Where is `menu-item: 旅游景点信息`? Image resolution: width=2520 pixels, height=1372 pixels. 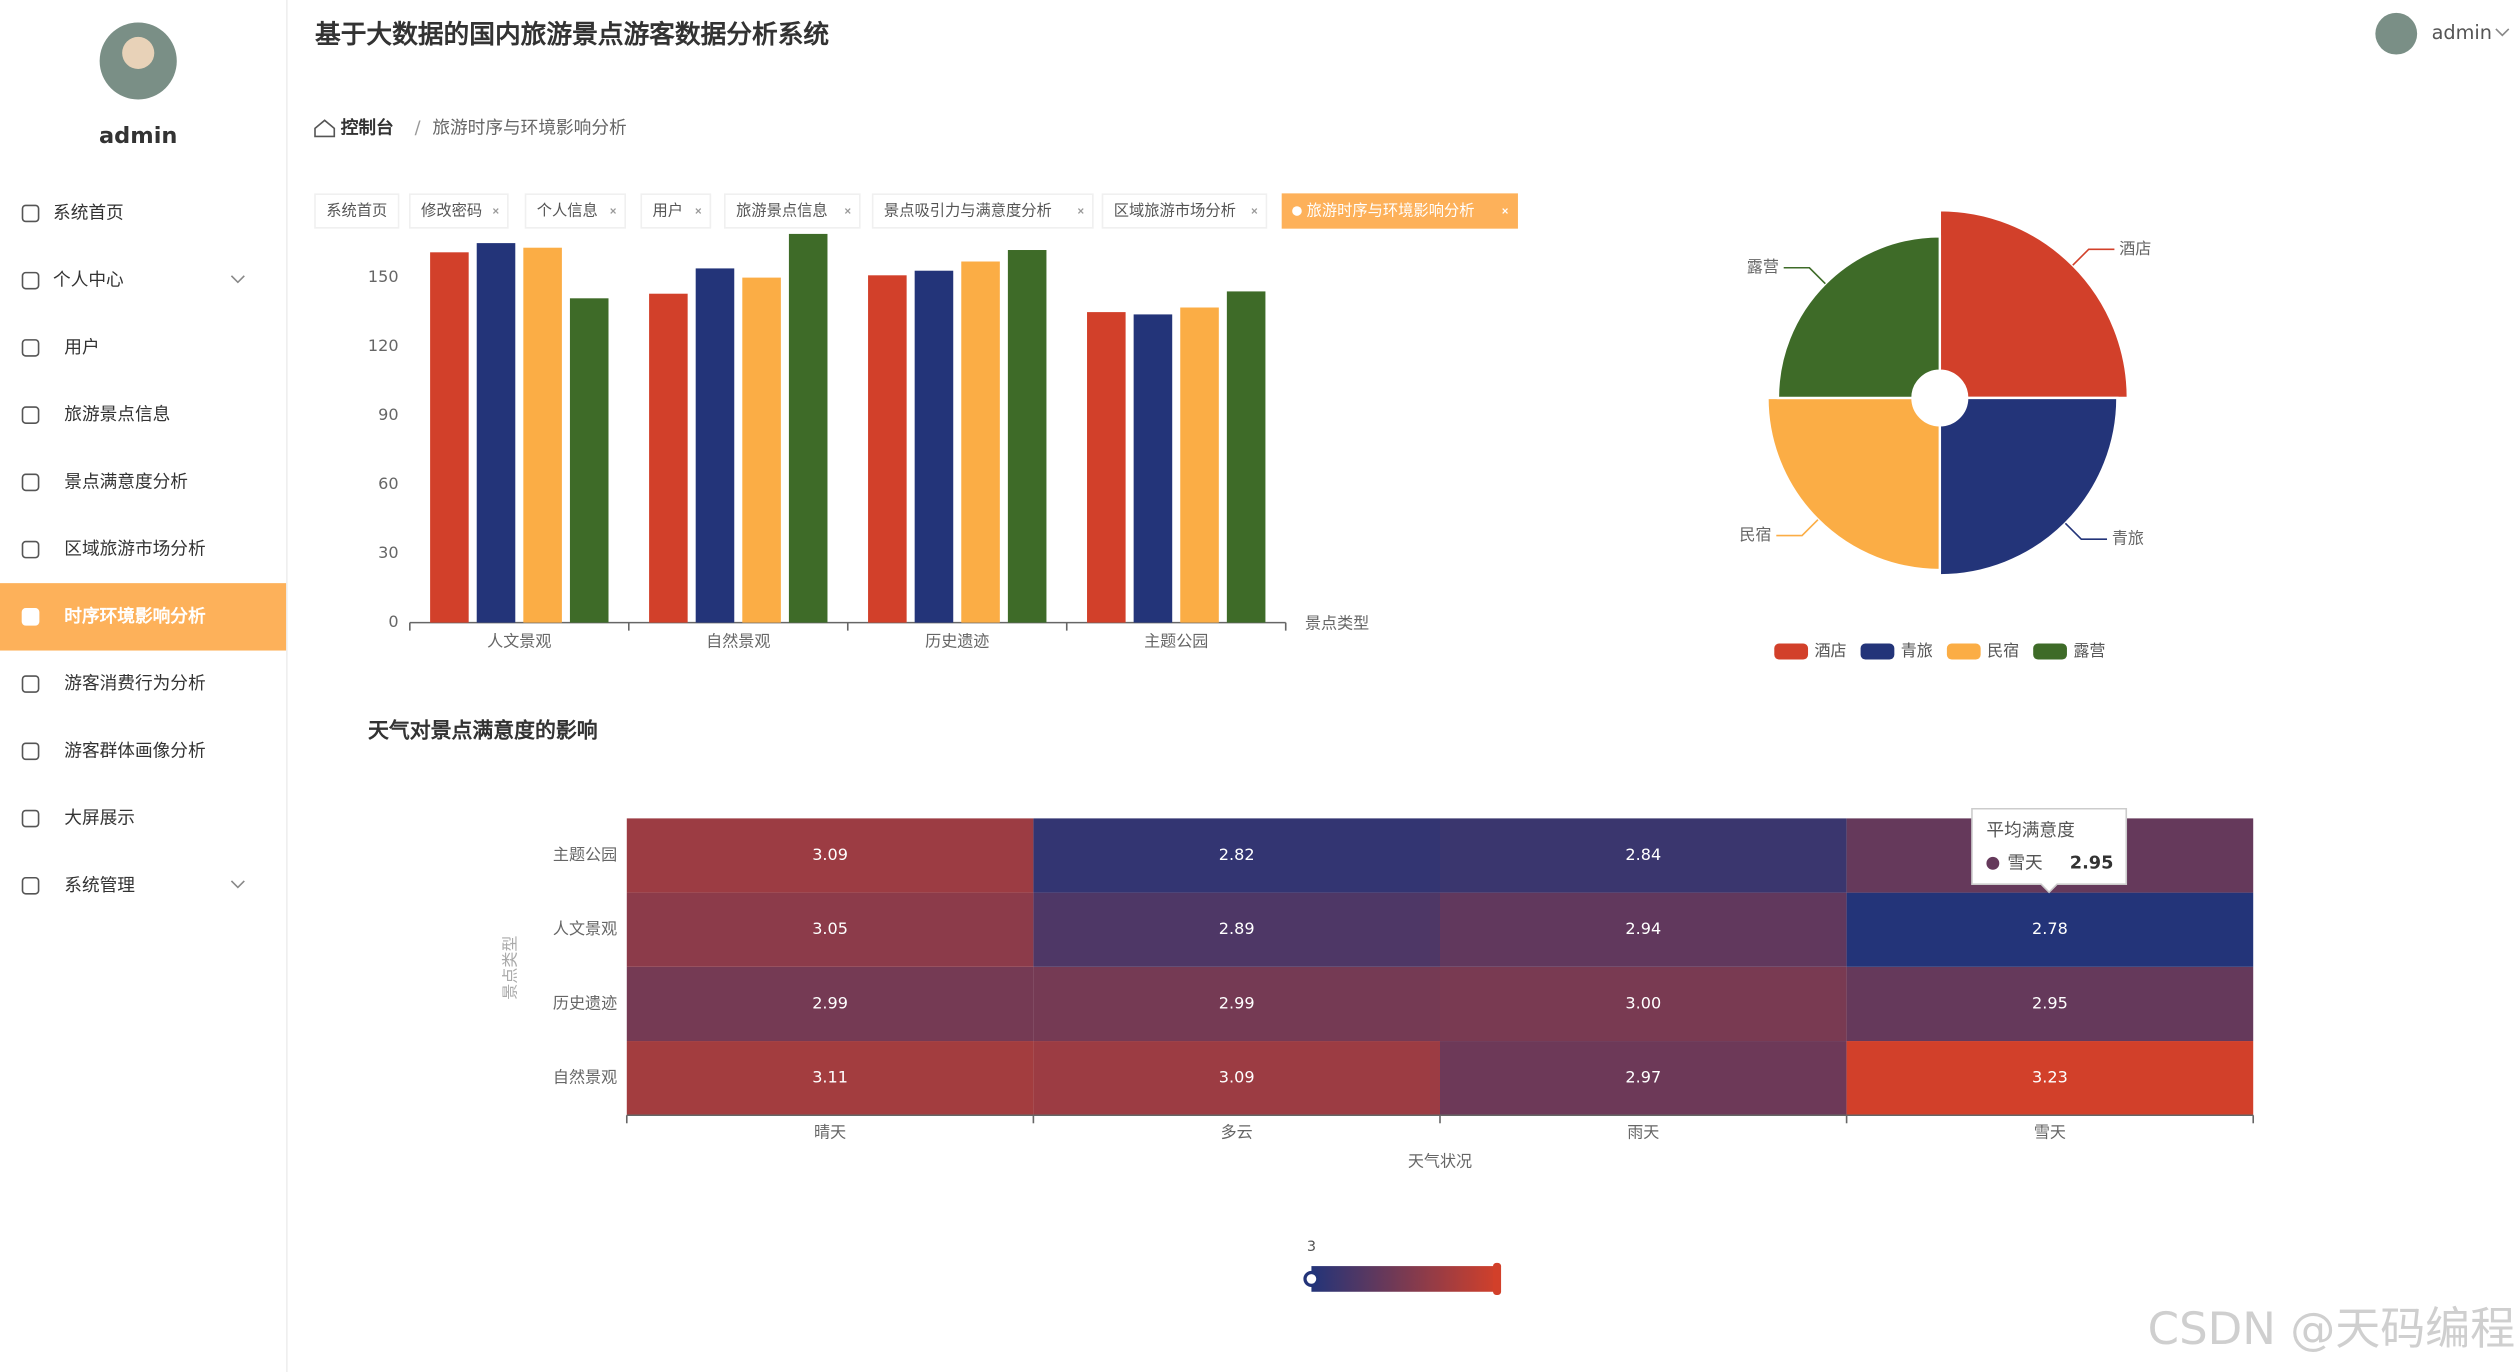
menu-item: 旅游景点信息 is located at coordinates (117, 414).